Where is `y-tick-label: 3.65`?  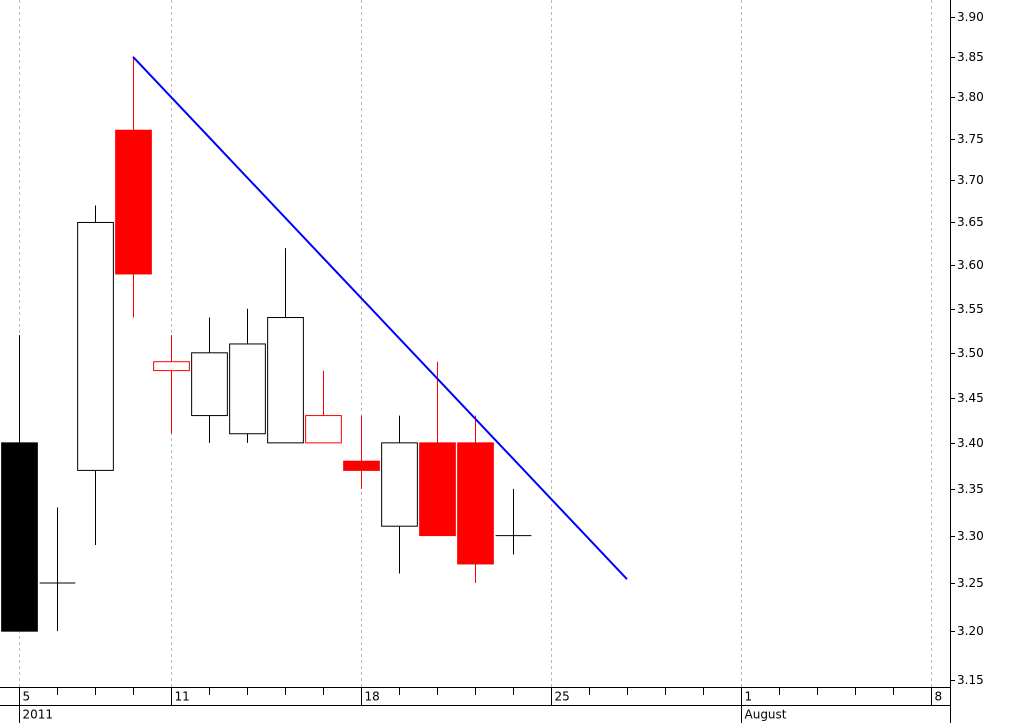 y-tick-label: 3.65 is located at coordinates (970, 222).